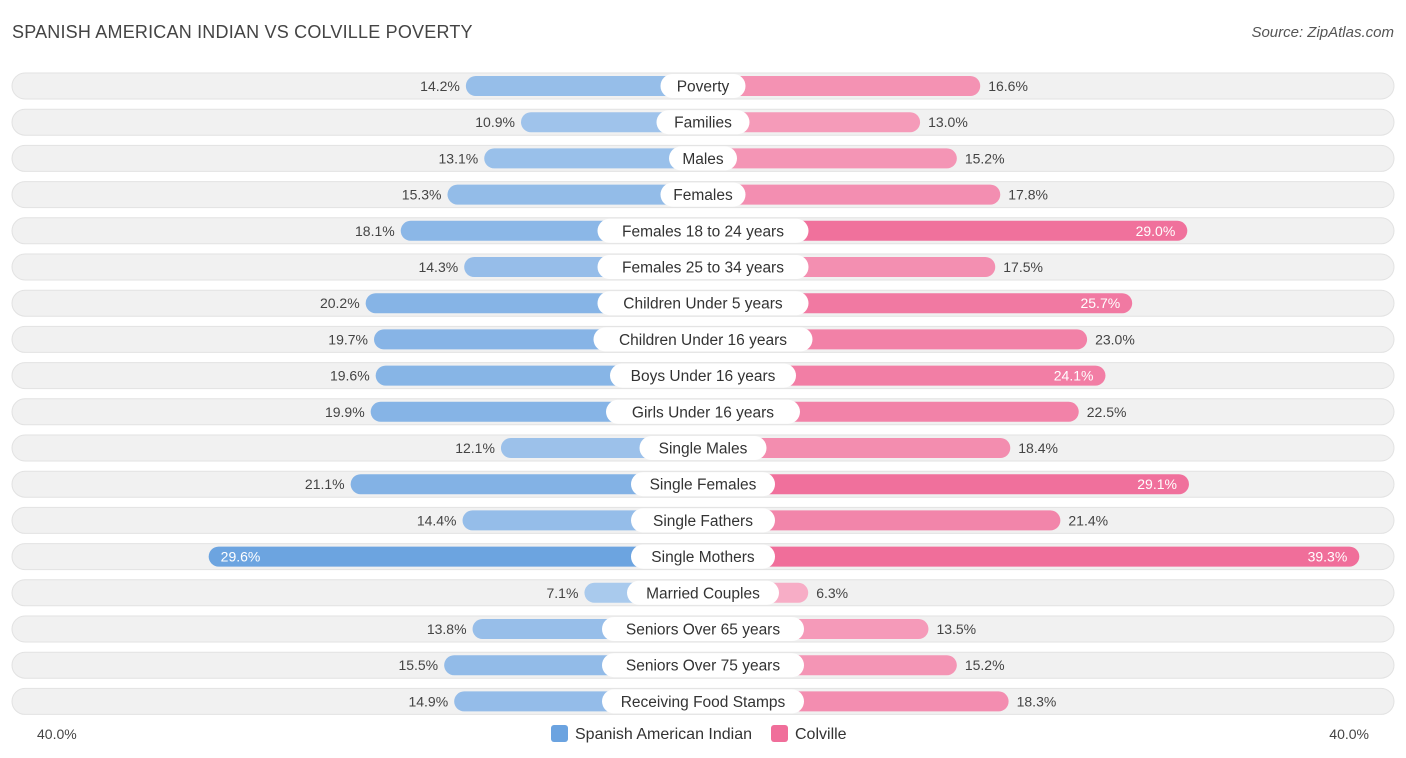 This screenshot has width=1406, height=758. I want to click on bar-colville-single-mothers, so click(1031, 556).